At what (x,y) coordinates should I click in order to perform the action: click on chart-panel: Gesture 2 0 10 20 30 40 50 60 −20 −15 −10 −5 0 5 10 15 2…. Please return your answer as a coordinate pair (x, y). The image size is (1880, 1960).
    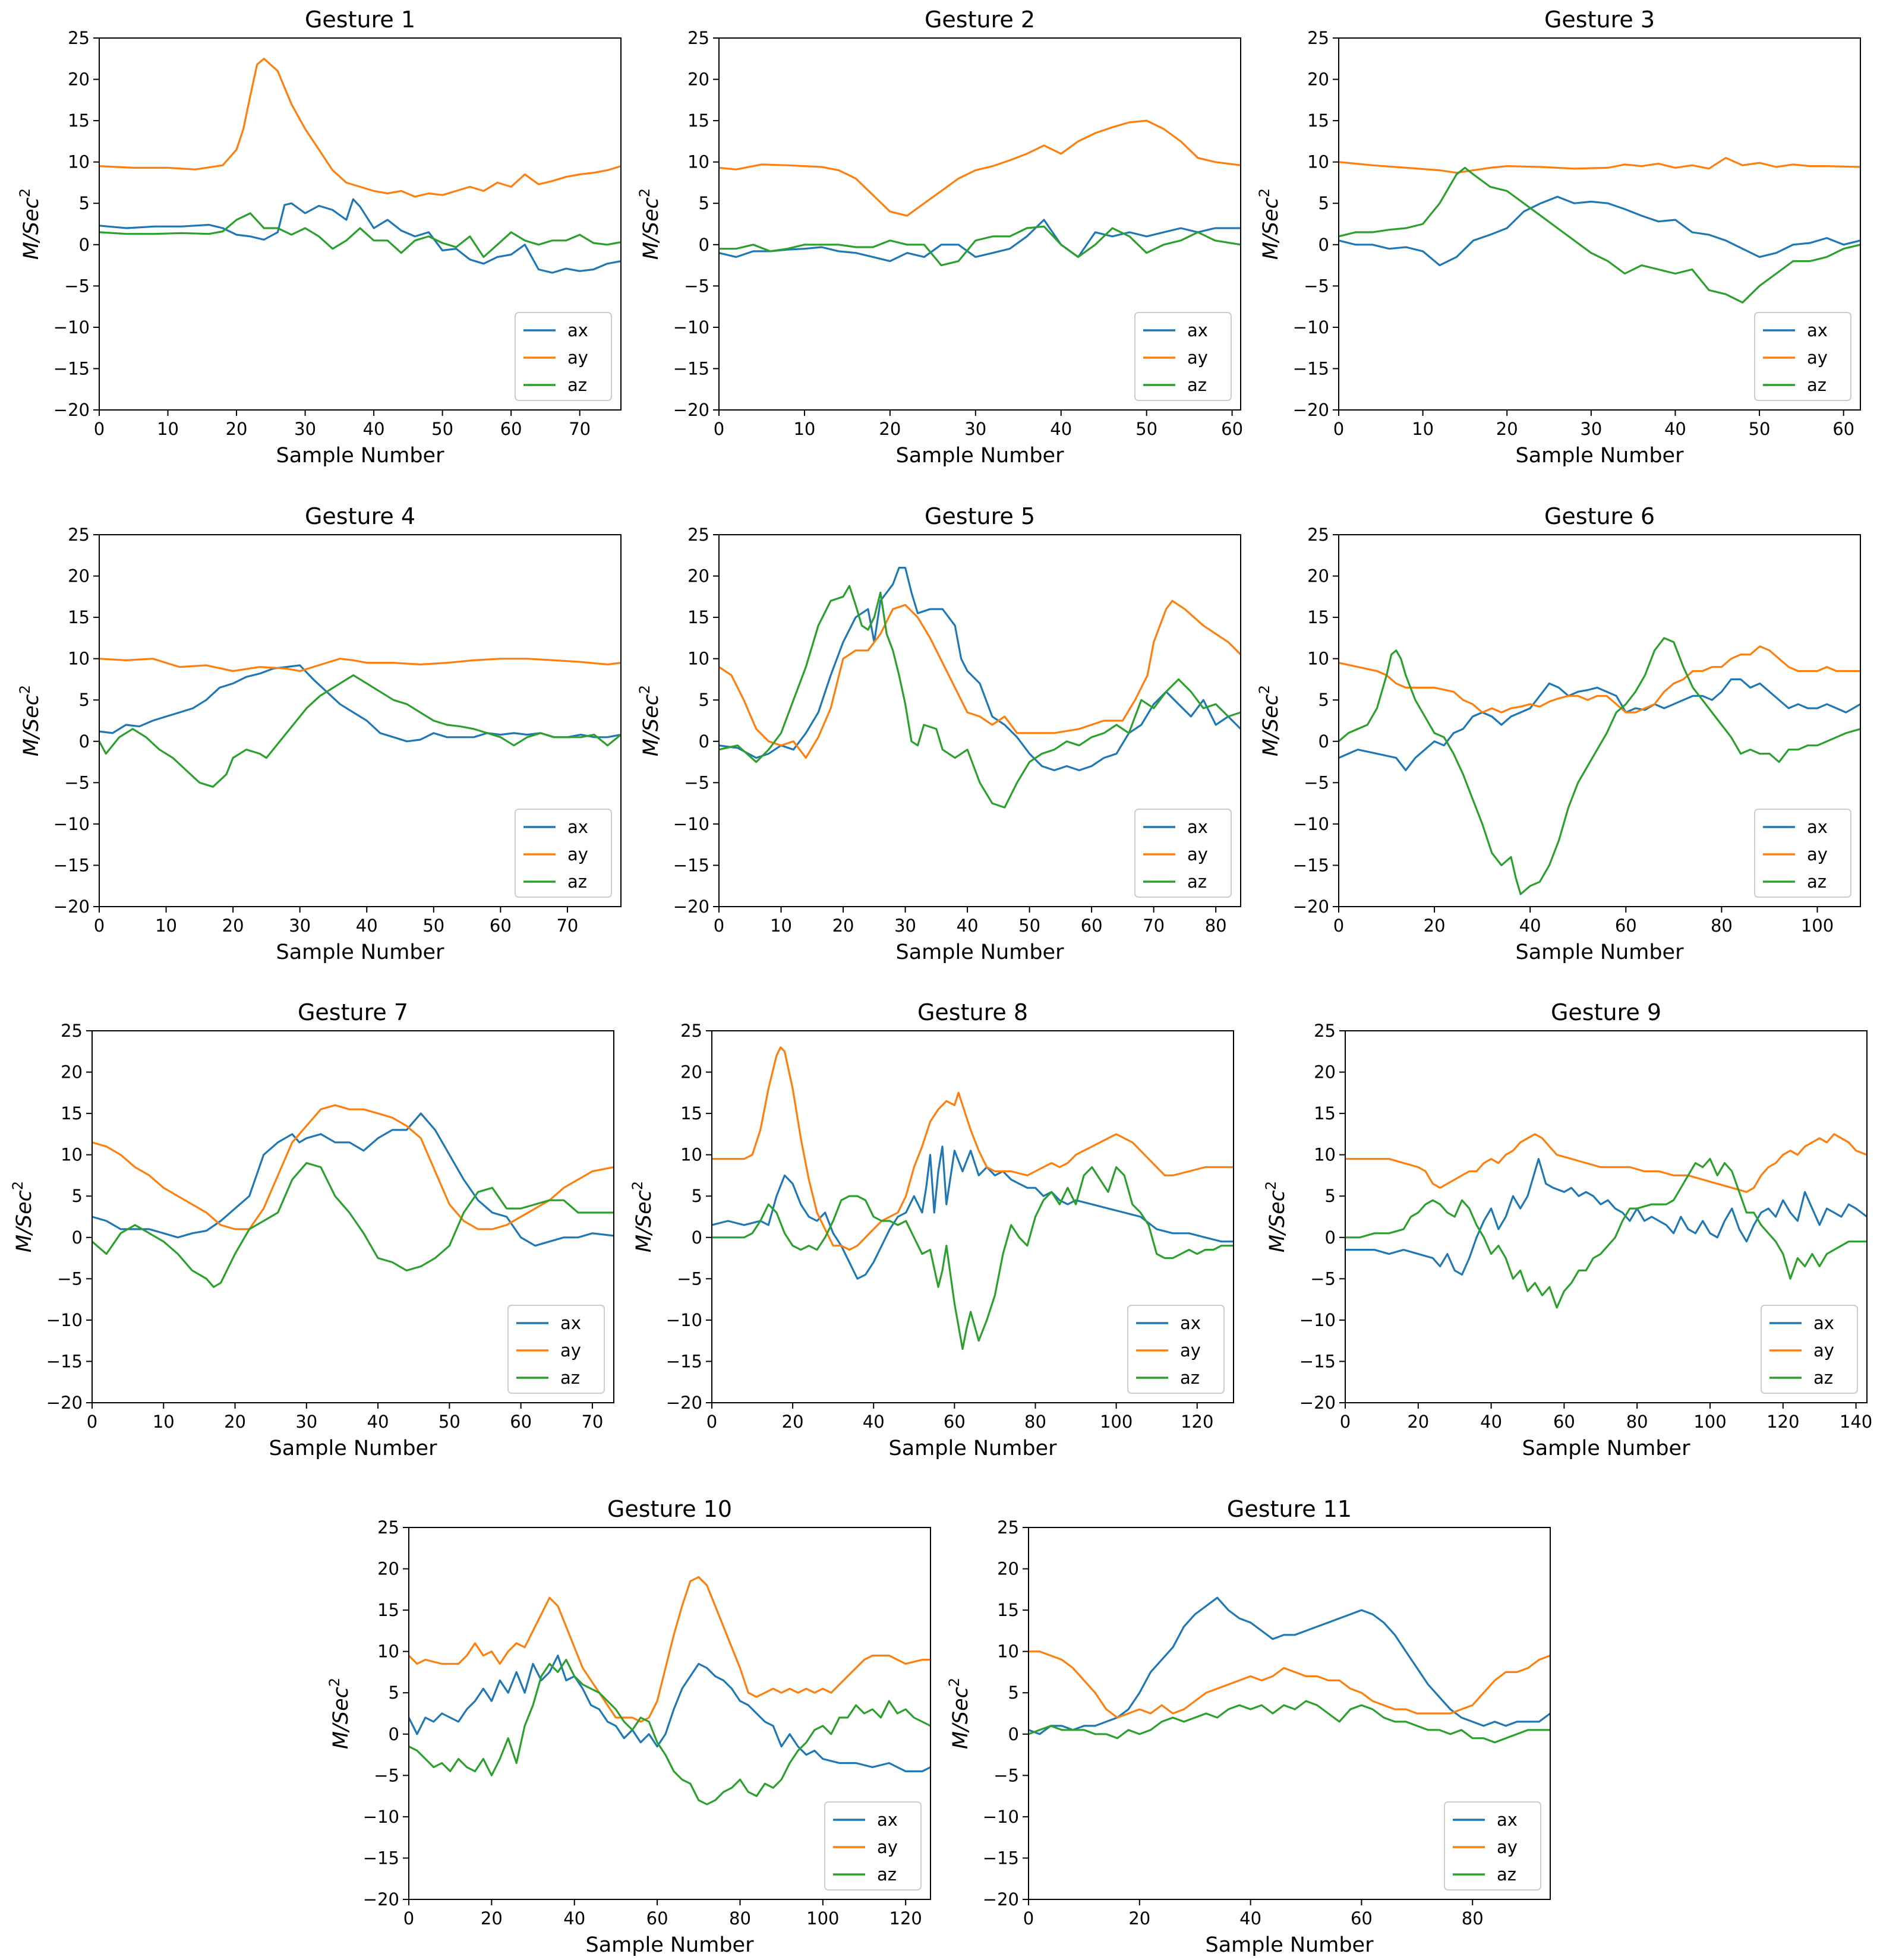
    Looking at the image, I should click on (939, 237).